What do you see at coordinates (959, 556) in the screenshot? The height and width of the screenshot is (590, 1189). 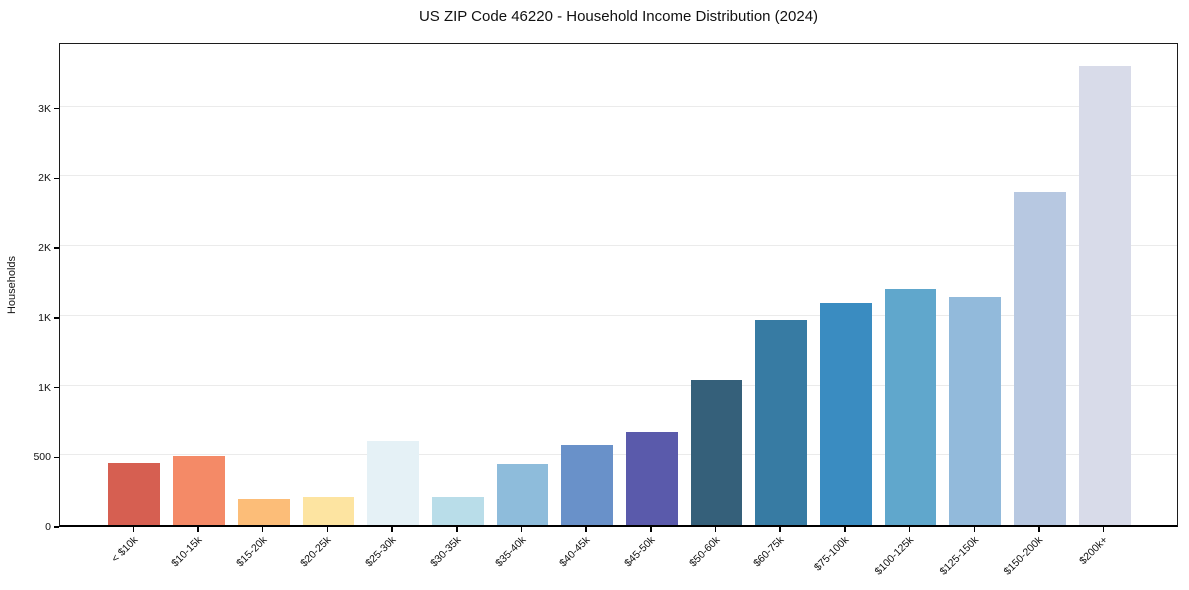 I see `x-tick-label: $125-150k` at bounding box center [959, 556].